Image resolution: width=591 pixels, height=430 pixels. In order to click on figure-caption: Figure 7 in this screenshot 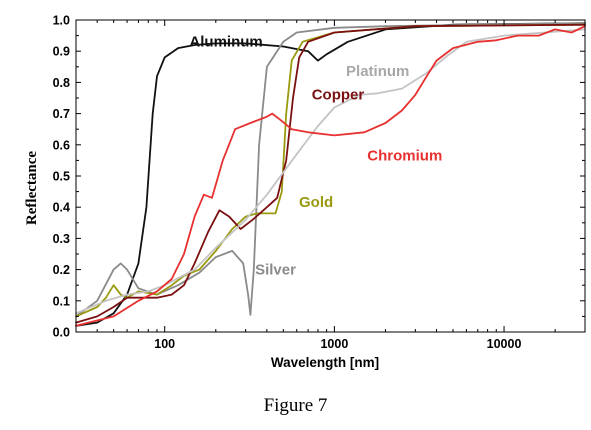, I will do `click(295, 405)`.